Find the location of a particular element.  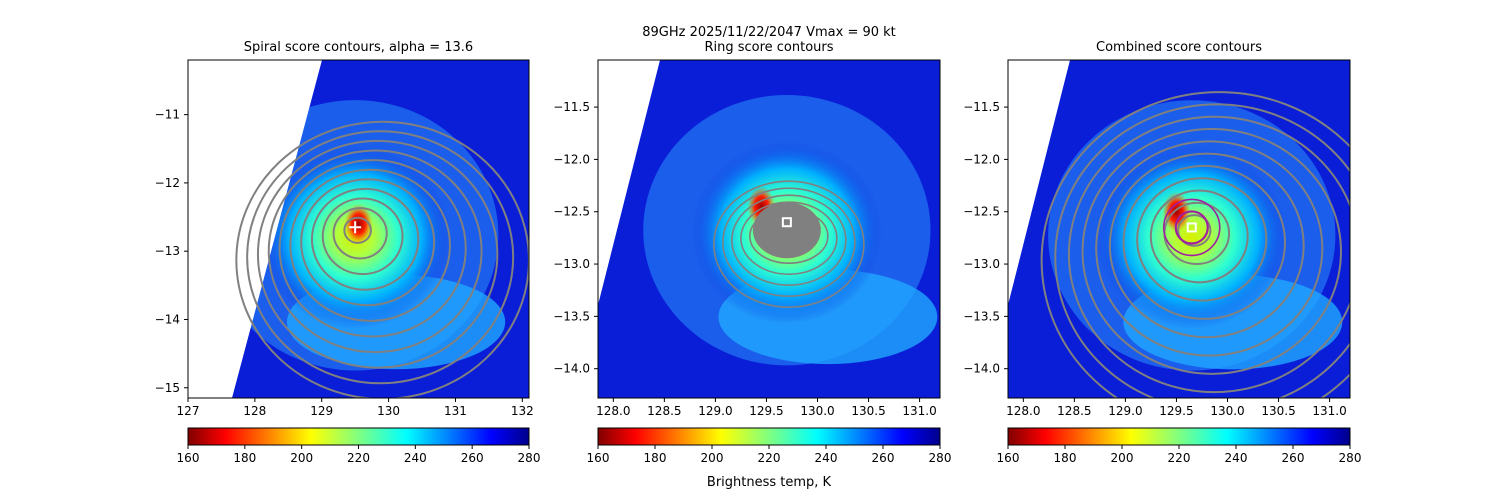

score-contours is located at coordinates (1195, 244).